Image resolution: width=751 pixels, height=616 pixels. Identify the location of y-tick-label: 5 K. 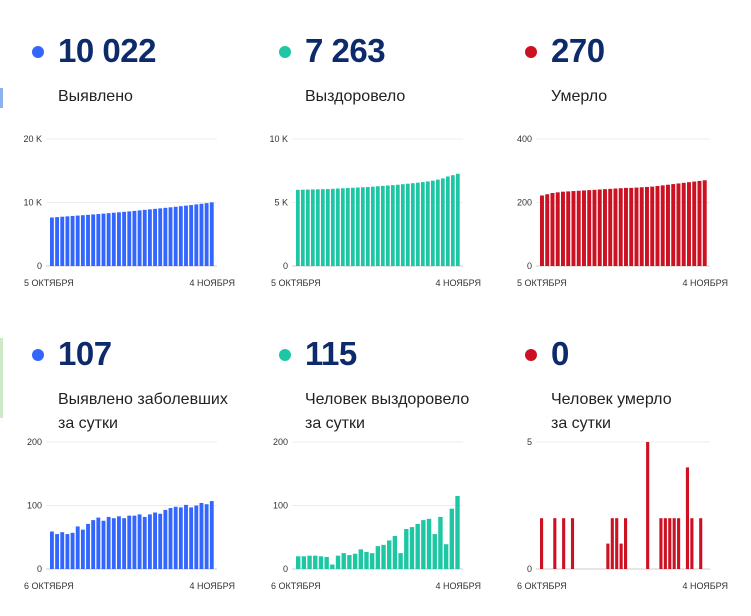
(281, 203).